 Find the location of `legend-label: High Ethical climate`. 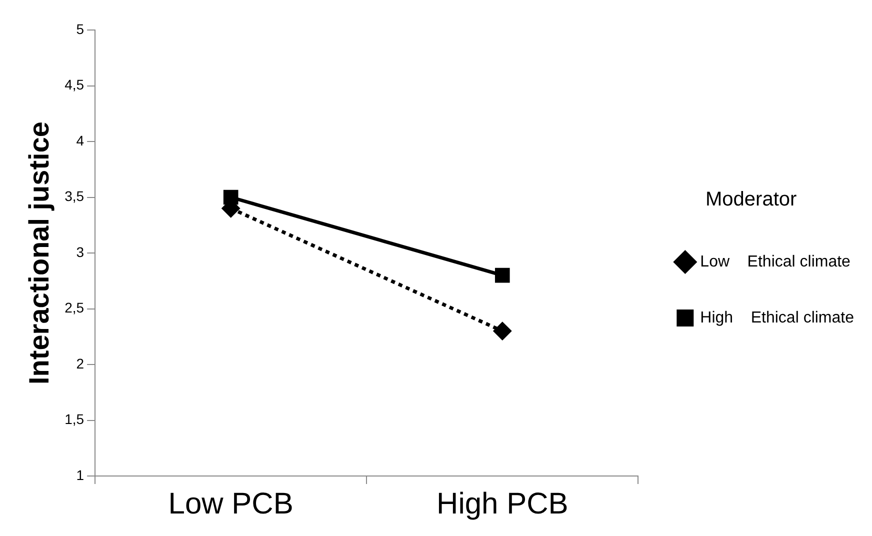

legend-label: High Ethical climate is located at coordinates (777, 317).